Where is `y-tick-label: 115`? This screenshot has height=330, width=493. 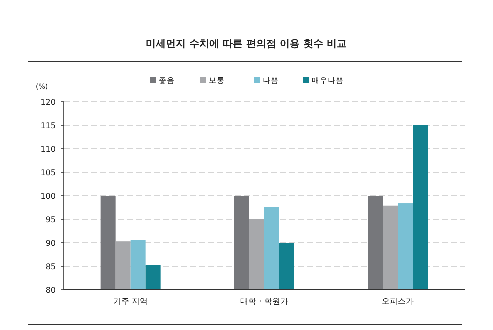
y-tick-label: 115 is located at coordinates (48, 126).